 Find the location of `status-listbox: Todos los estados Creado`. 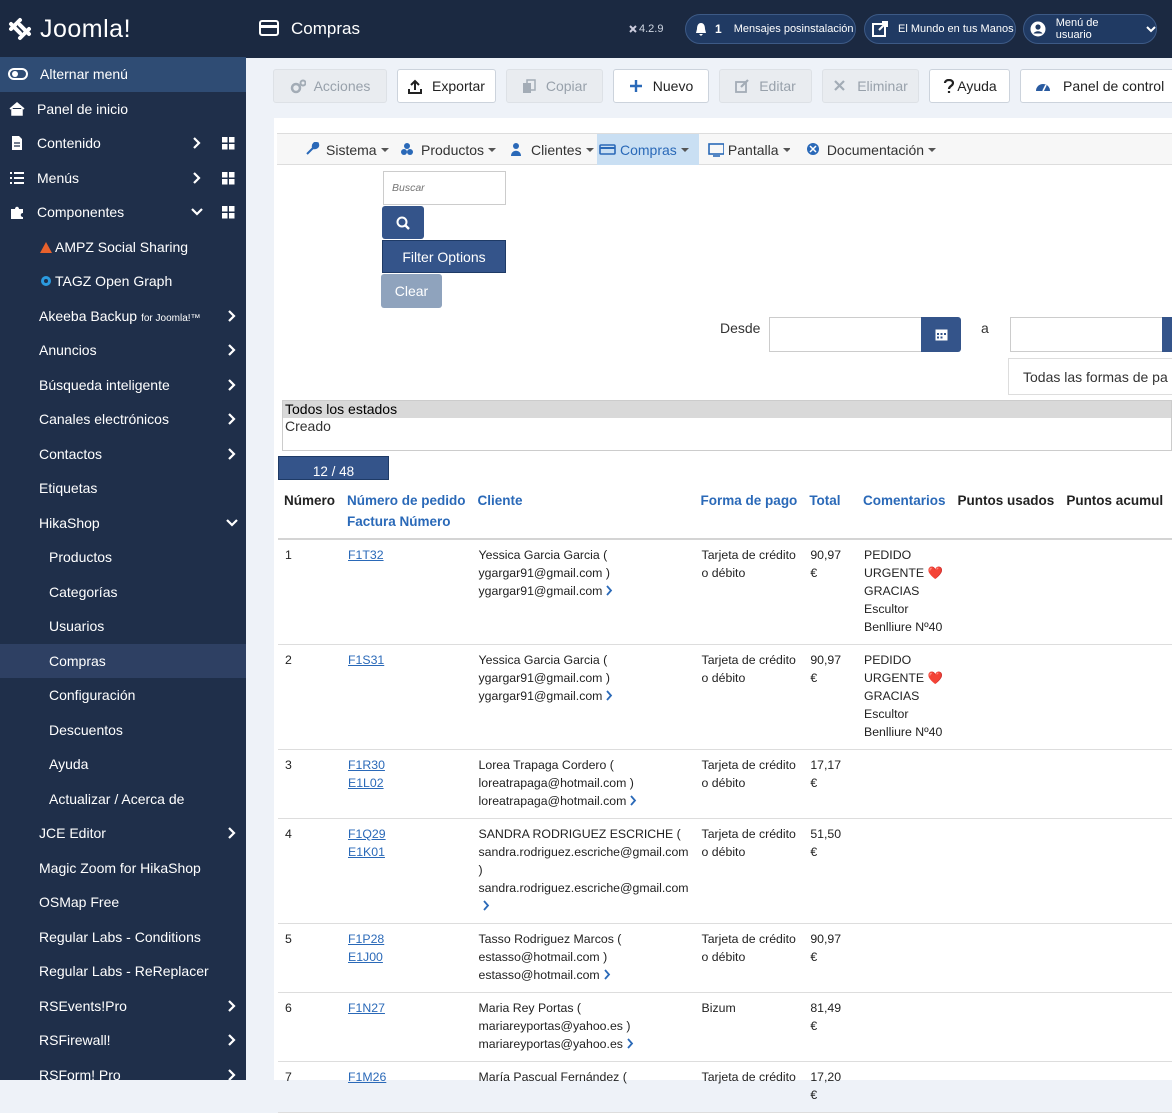

status-listbox: Todos los estados Creado is located at coordinates (727, 425).